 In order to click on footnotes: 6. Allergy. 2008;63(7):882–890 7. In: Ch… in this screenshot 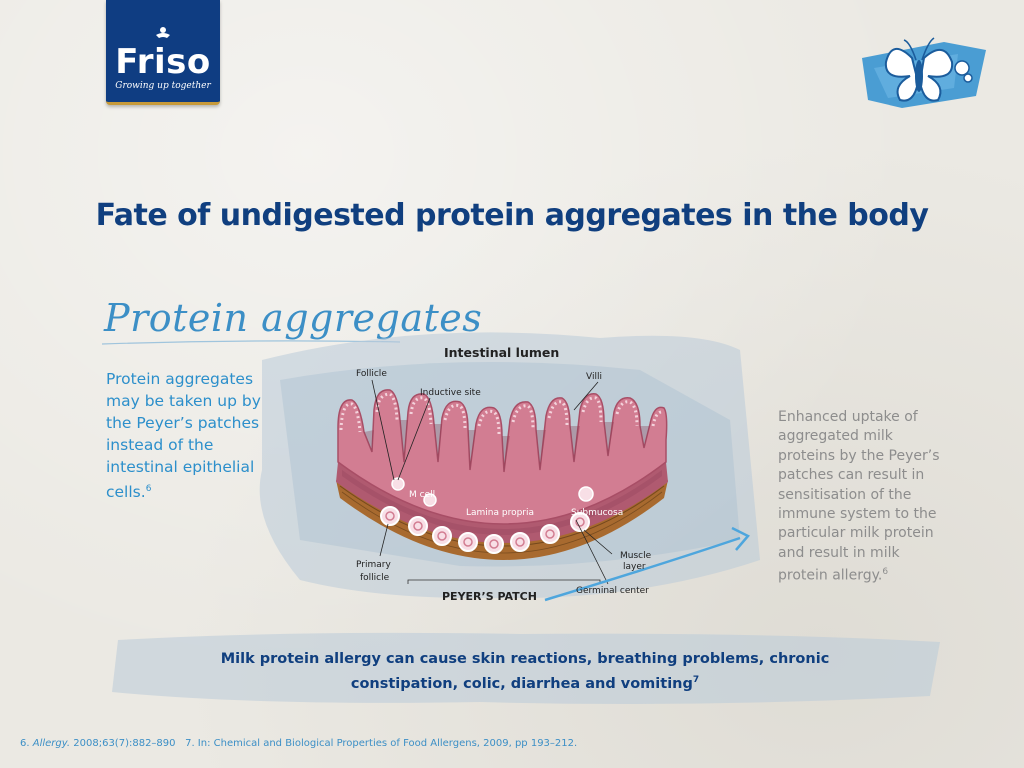, I will do `click(298, 743)`.